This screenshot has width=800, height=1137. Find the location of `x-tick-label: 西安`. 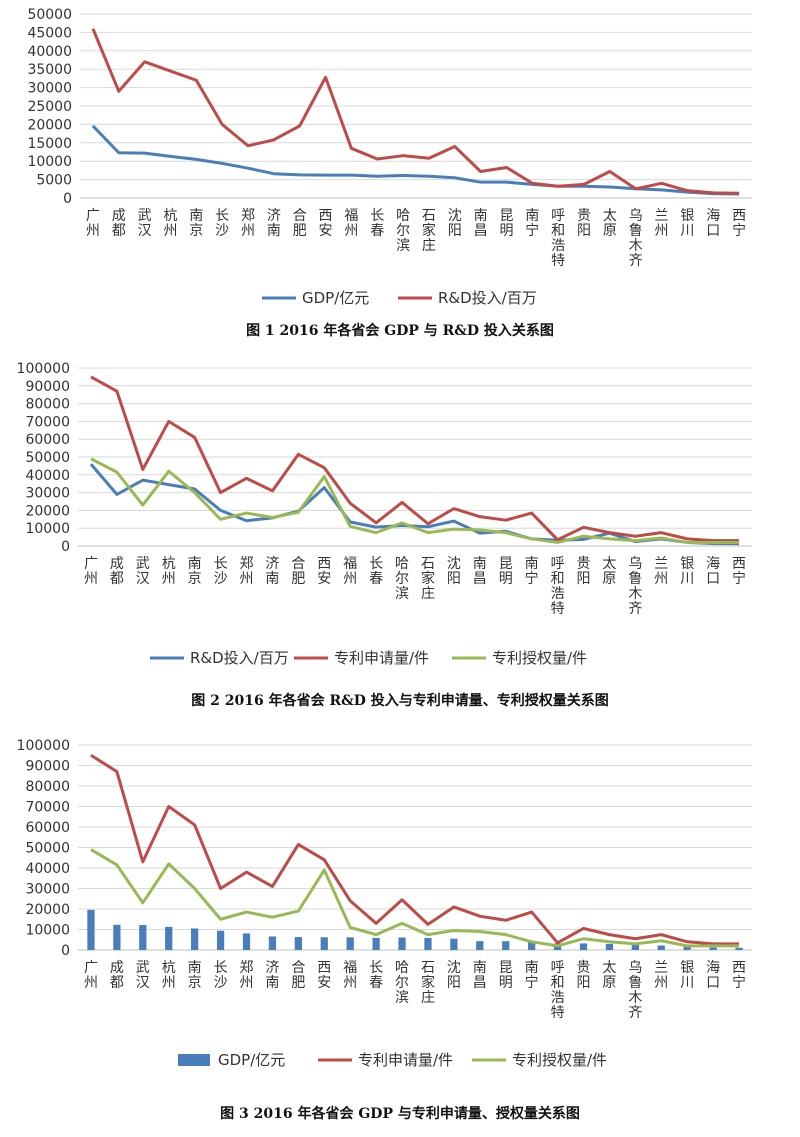

x-tick-label: 西安 is located at coordinates (326, 223).